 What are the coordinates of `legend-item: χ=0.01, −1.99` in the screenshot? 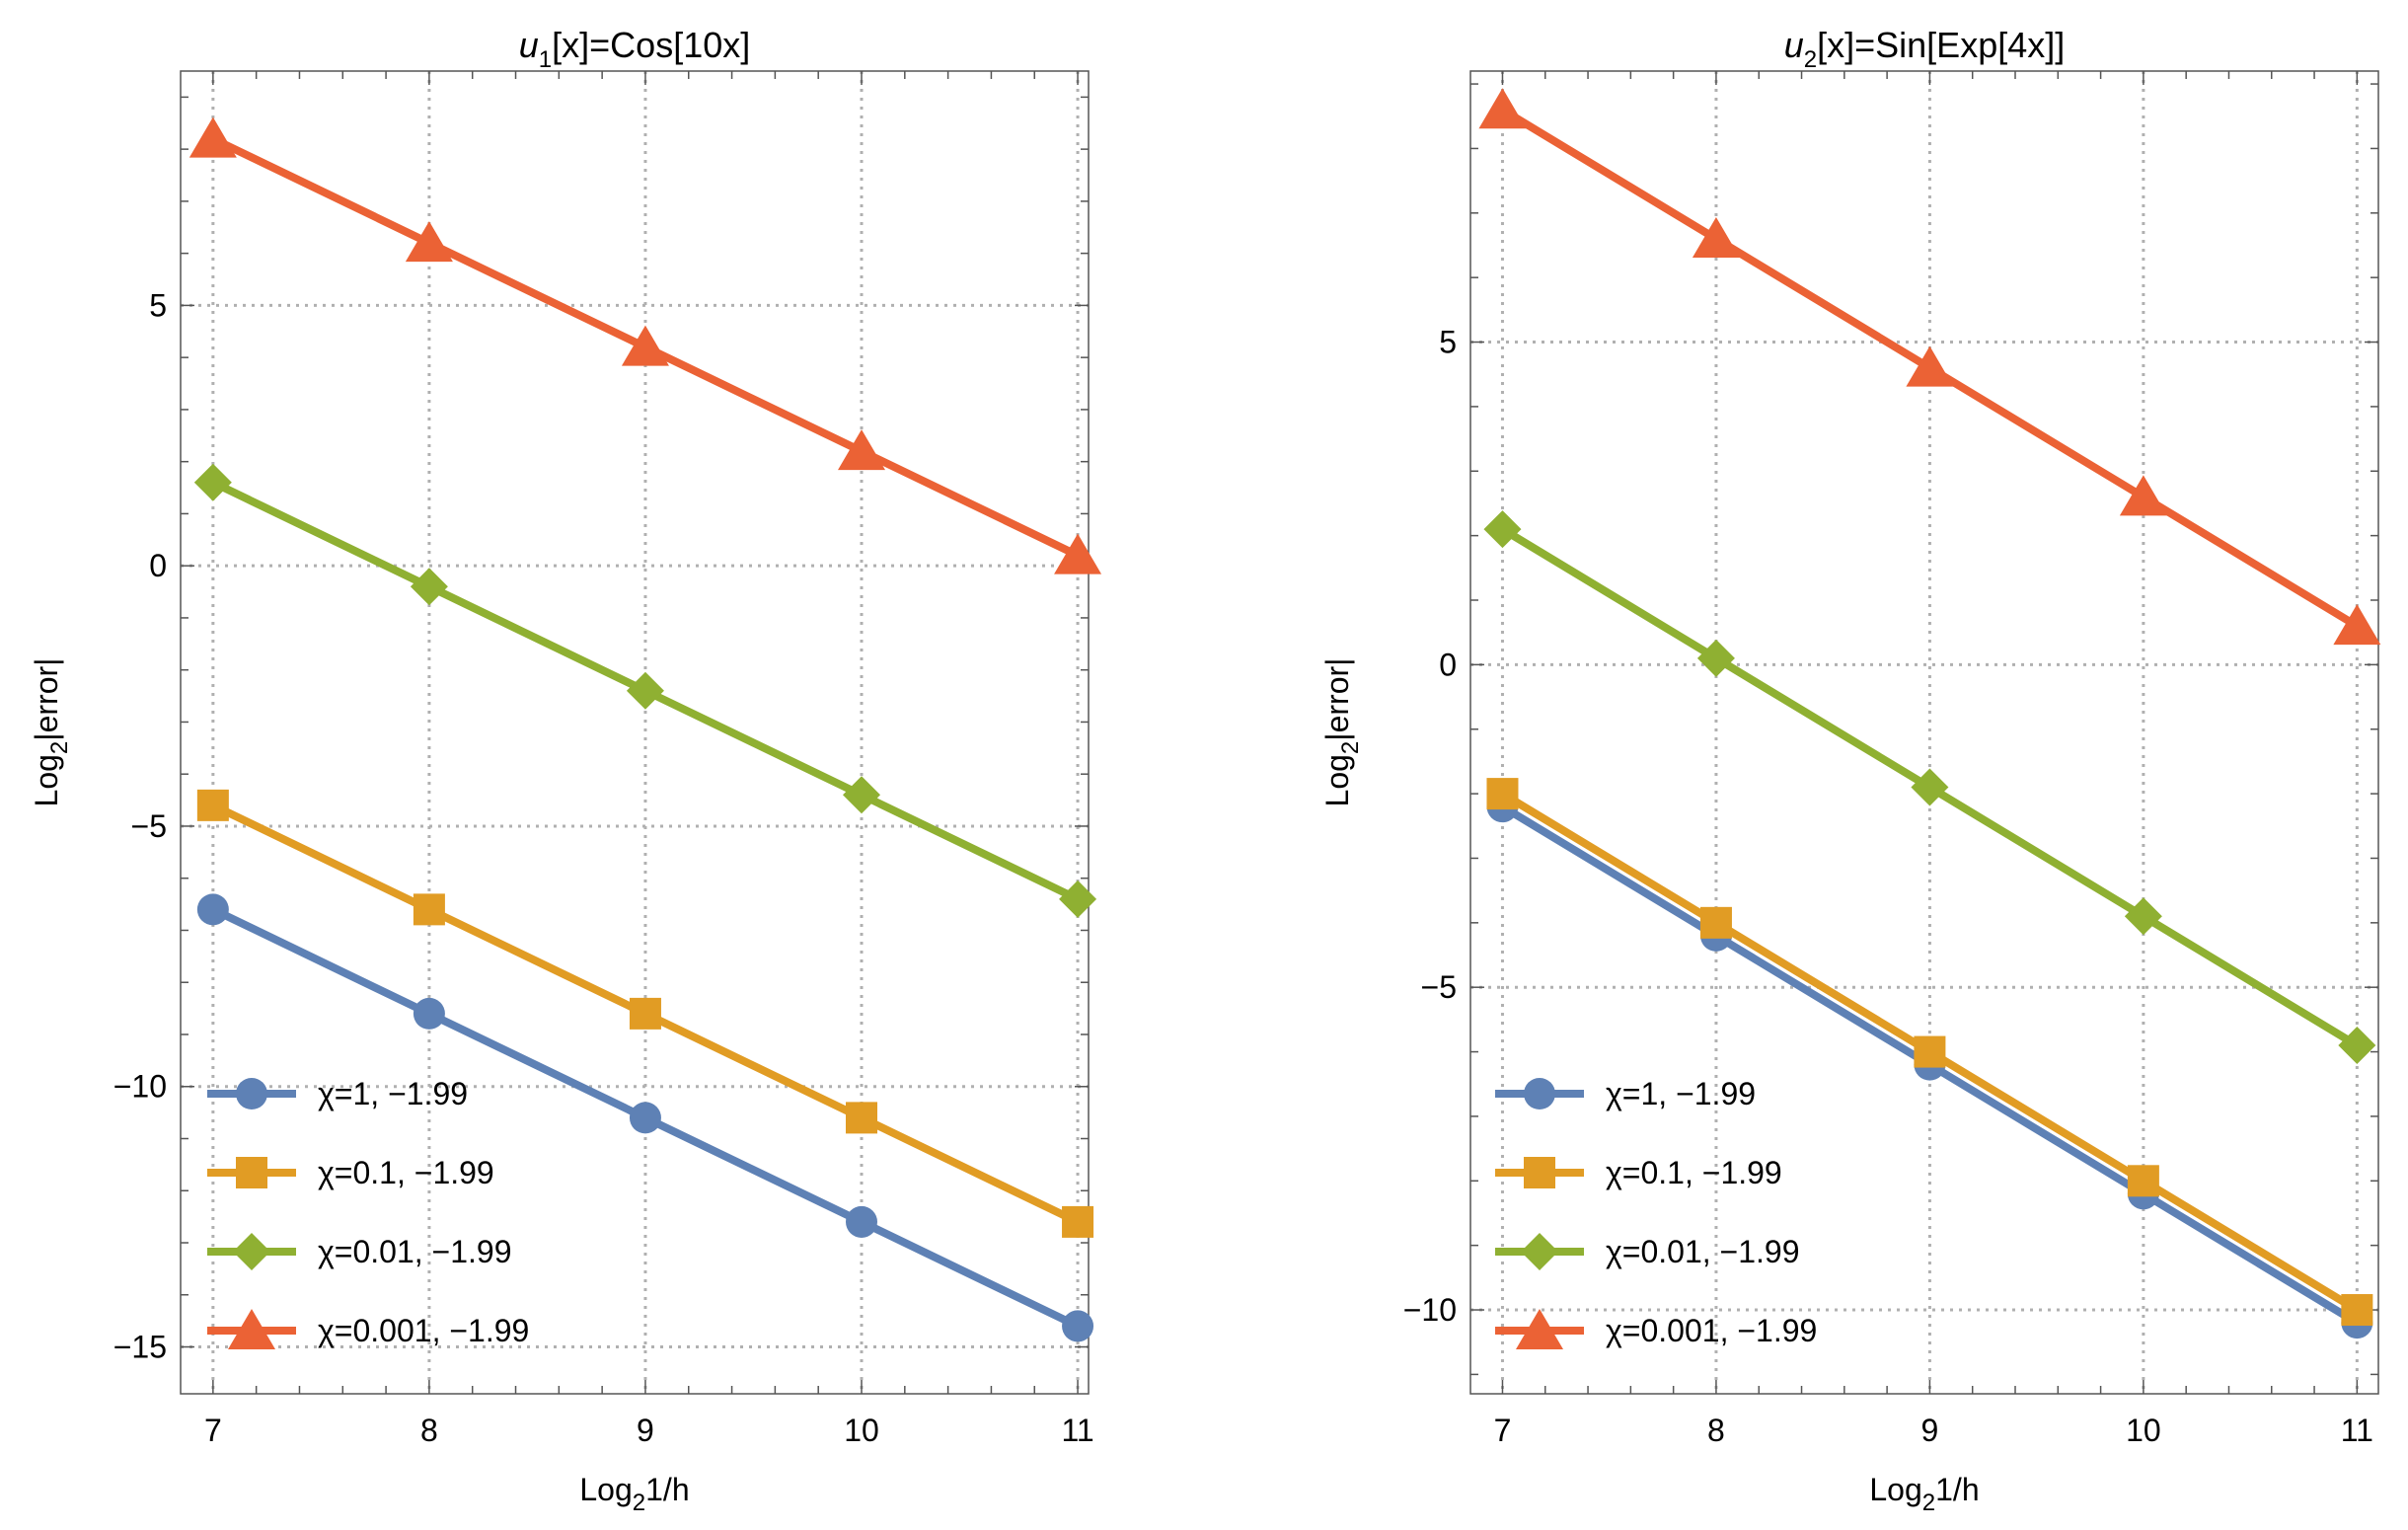 It's located at (1648, 1251).